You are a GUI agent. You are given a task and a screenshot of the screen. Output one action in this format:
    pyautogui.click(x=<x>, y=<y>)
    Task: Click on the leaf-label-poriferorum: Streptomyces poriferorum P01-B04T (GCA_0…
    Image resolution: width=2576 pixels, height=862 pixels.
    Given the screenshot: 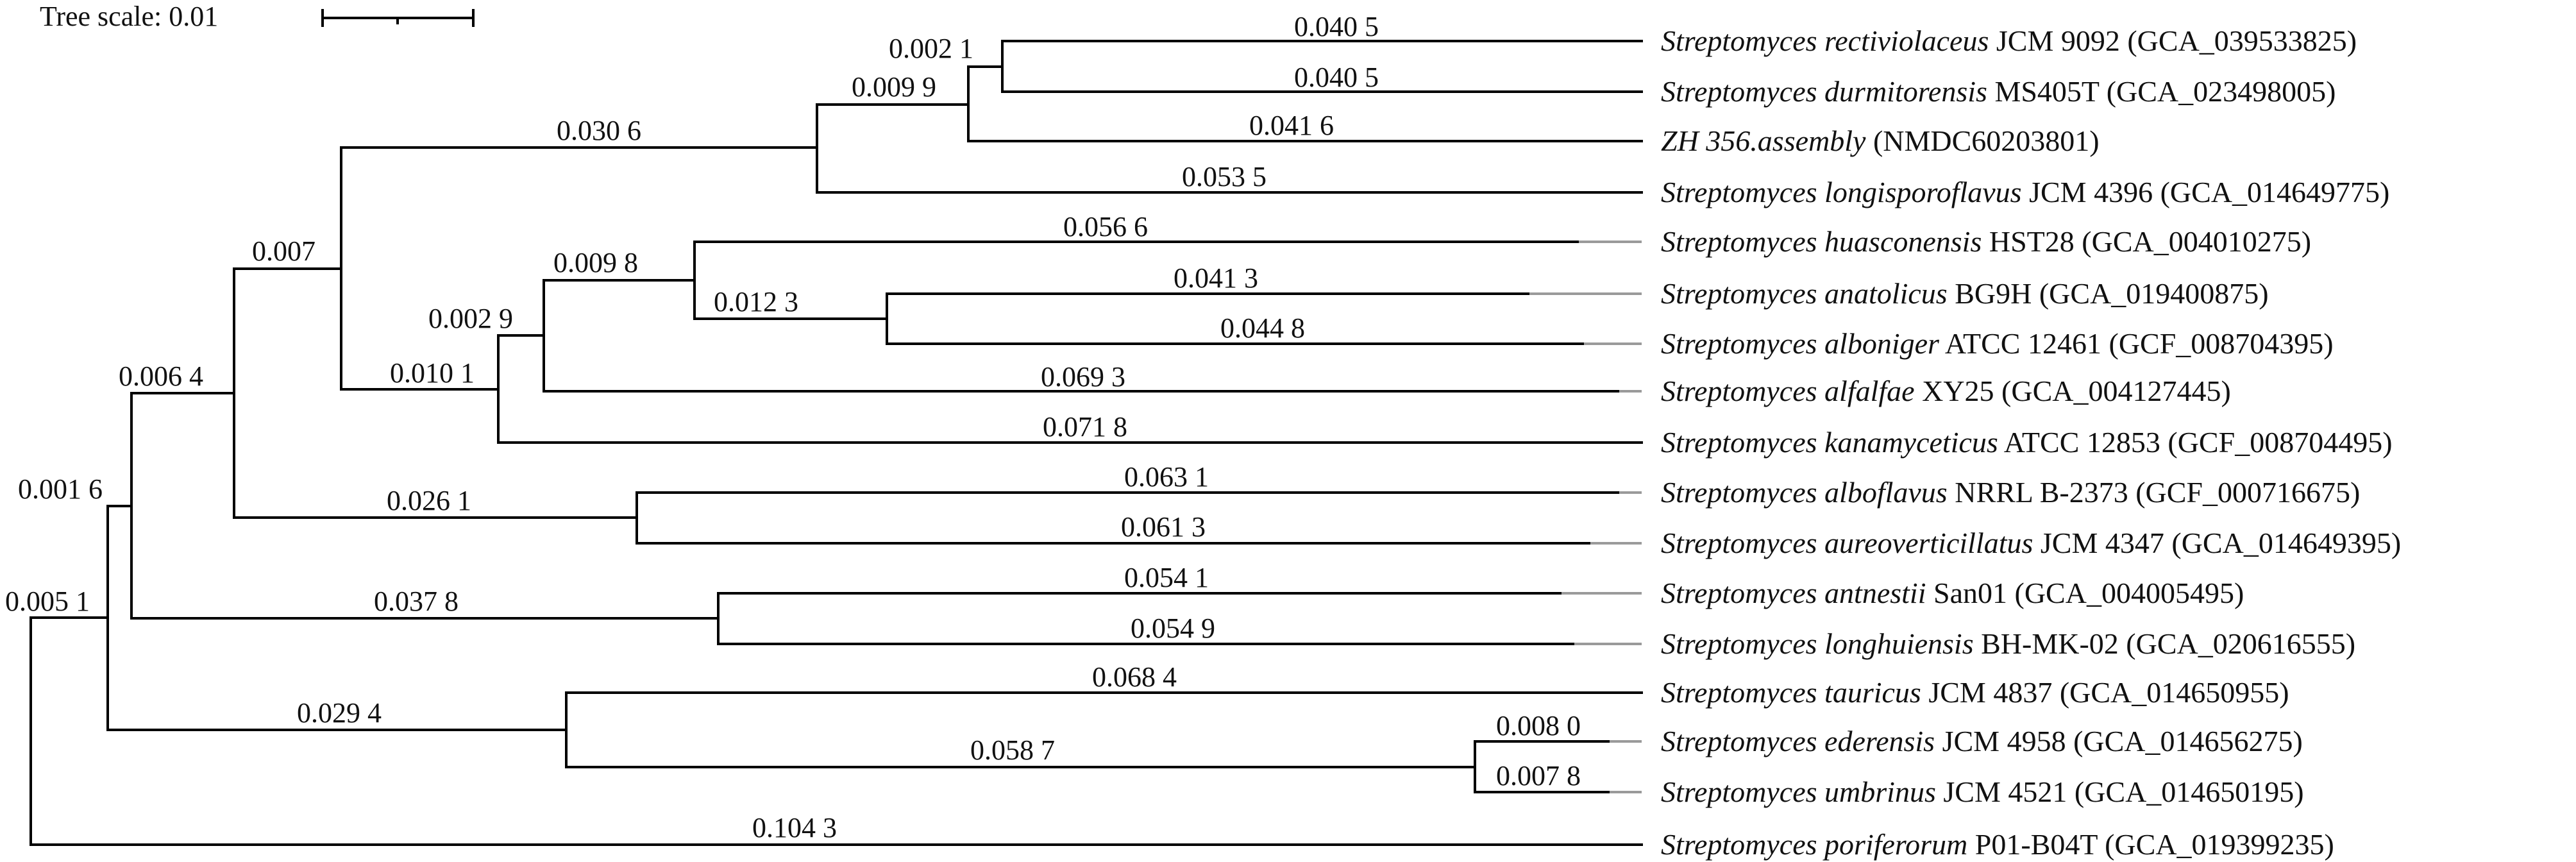 What is the action you would take?
    pyautogui.click(x=1997, y=844)
    